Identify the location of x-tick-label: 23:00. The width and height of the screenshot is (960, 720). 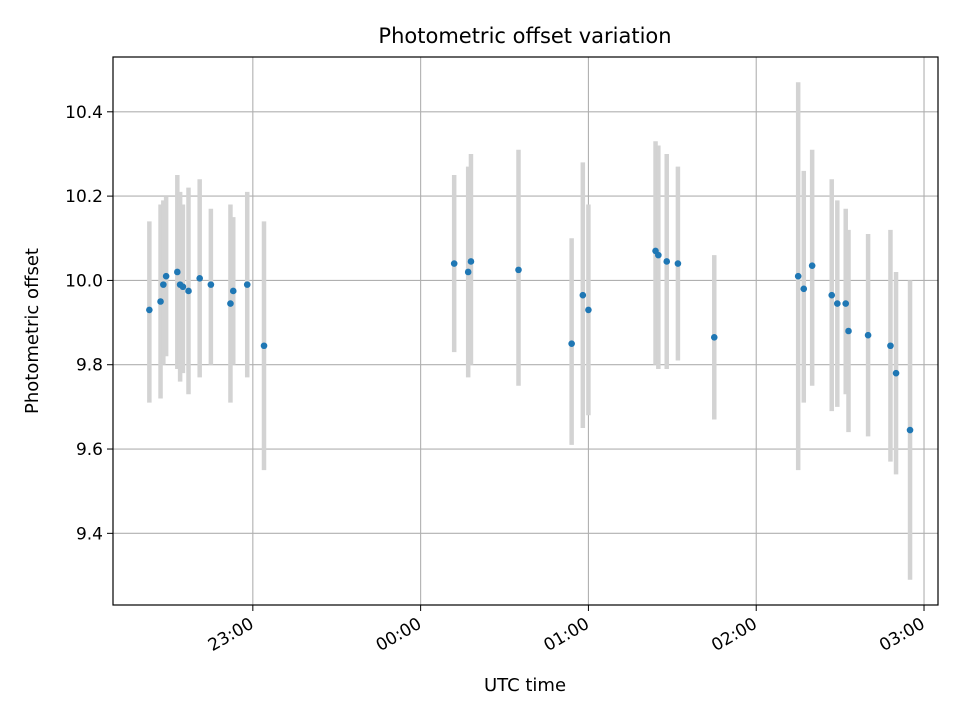
(231, 635).